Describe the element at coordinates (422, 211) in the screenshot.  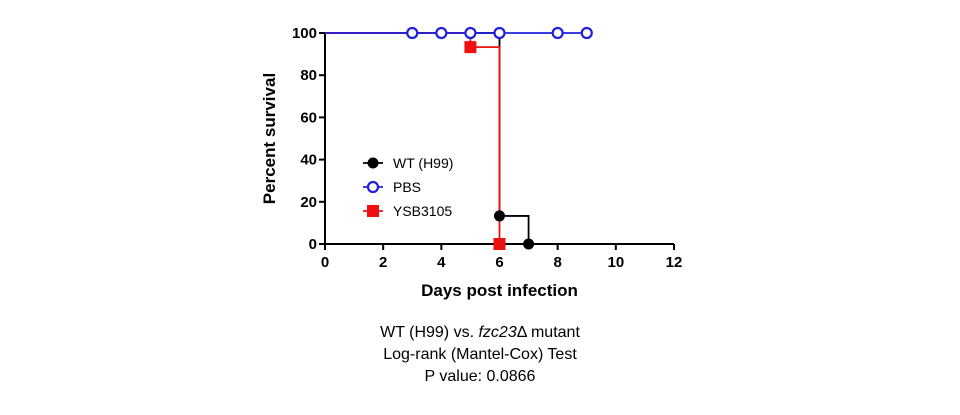
I see `legend-label-ysb3105: YSB3105` at that location.